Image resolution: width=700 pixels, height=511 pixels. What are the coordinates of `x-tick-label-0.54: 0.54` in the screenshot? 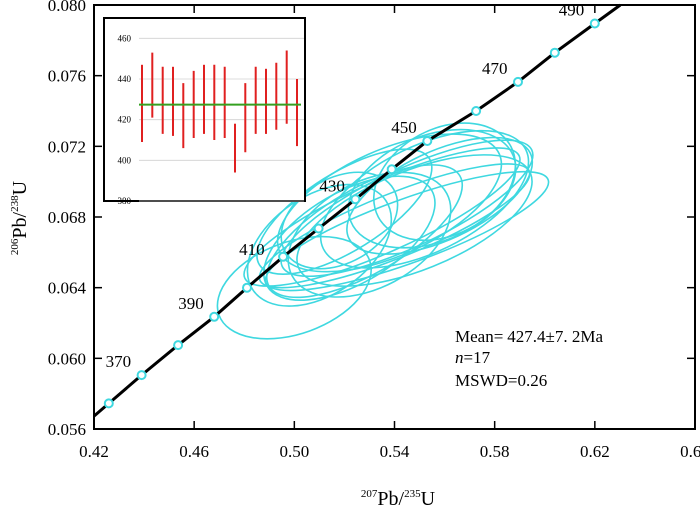 It's located at (395, 451).